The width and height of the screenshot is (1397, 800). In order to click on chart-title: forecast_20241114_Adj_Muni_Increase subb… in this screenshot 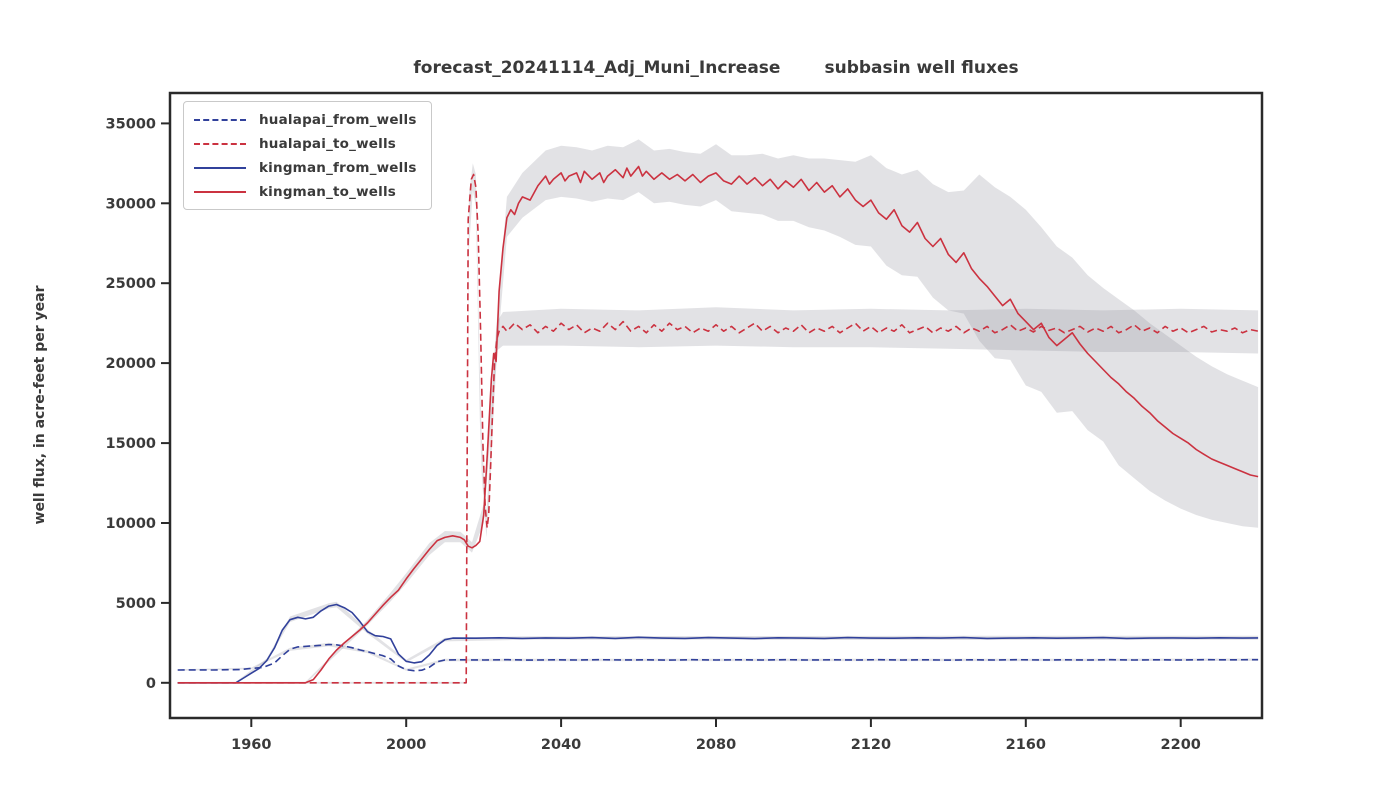, I will do `click(716, 68)`.